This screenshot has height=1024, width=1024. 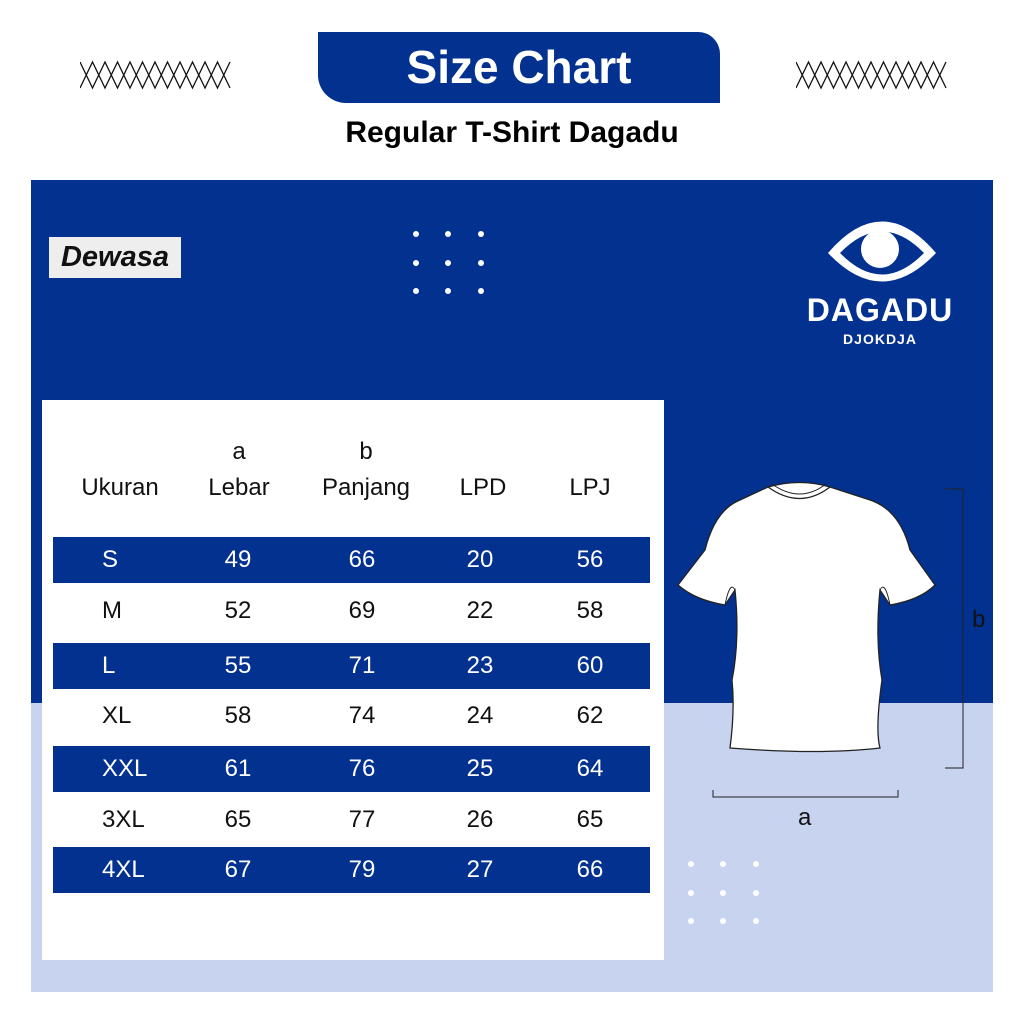 I want to click on measure-cell: 56, so click(x=590, y=559).